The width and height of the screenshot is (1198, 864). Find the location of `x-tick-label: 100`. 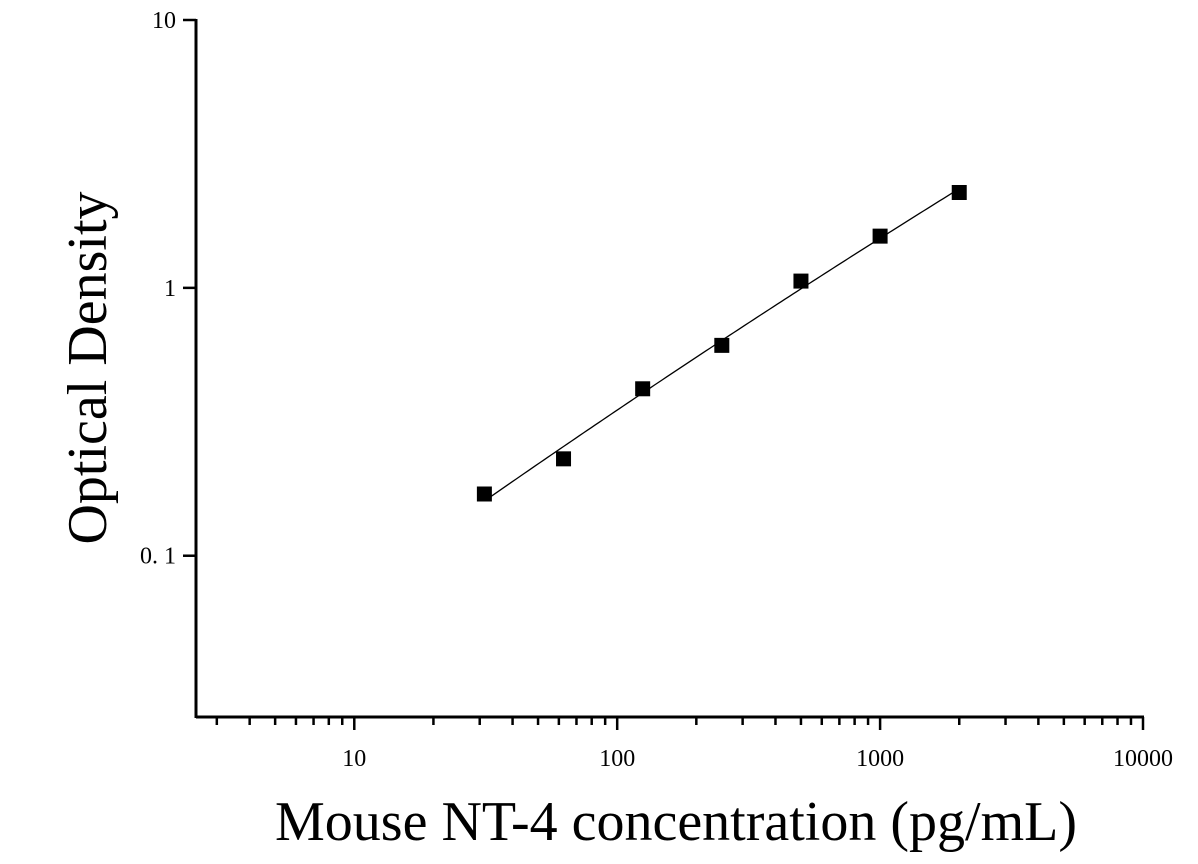

x-tick-label: 100 is located at coordinates (617, 759).